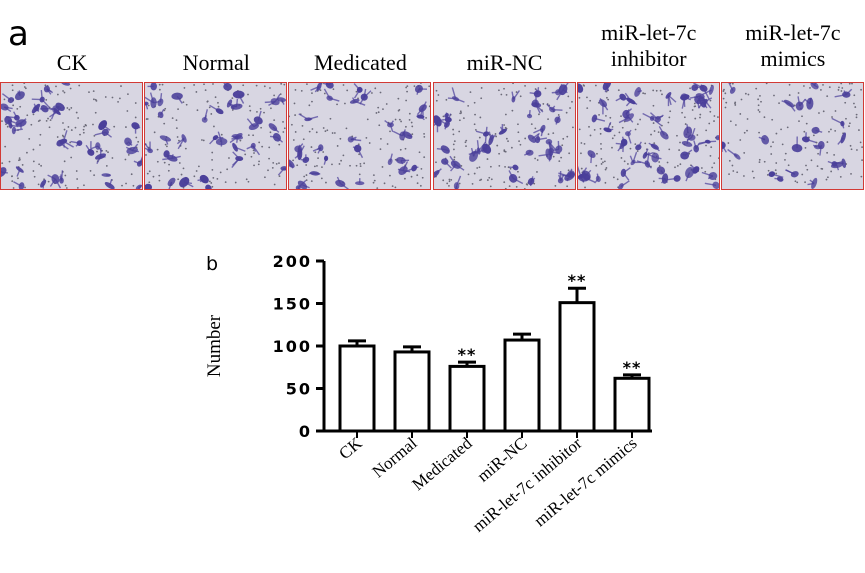  I want to click on x-category-label: CK, so click(350, 448).